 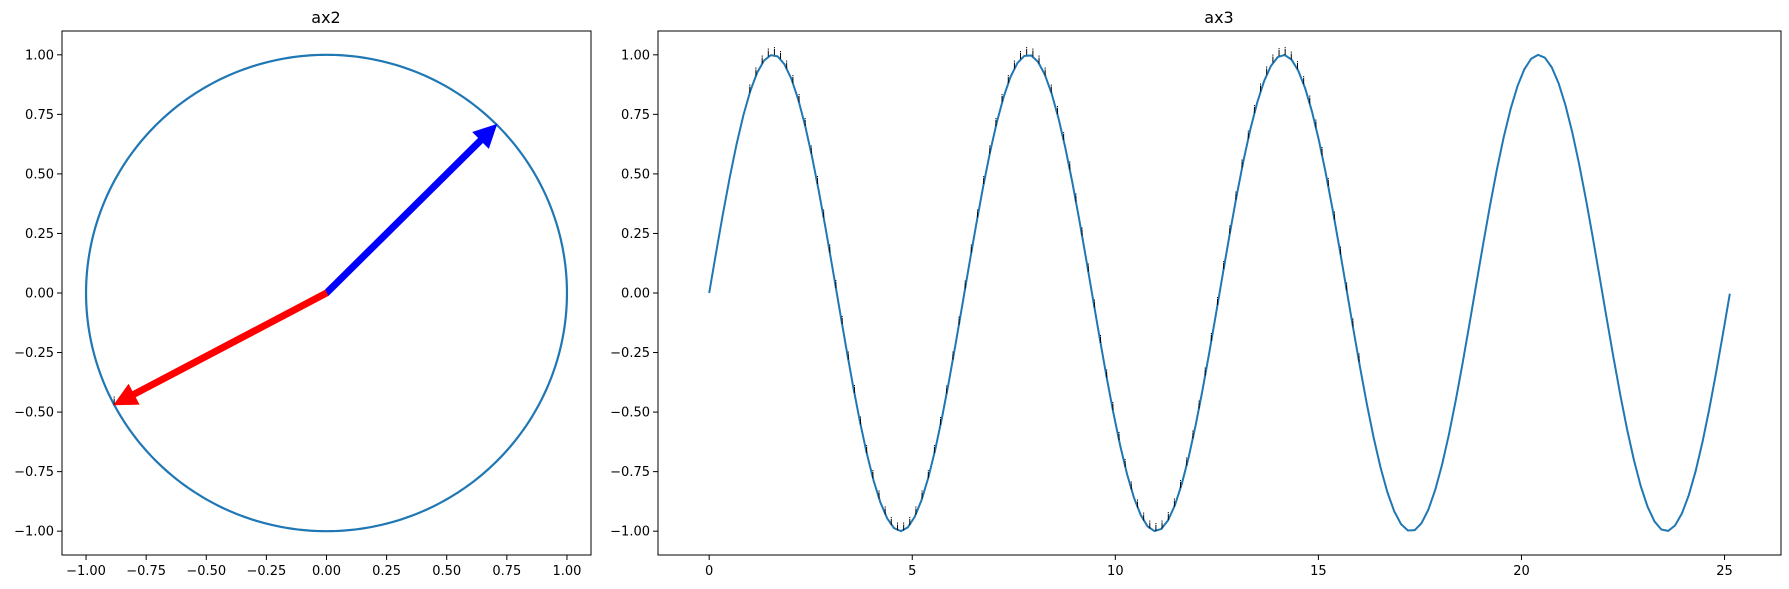 I want to click on x-tick-label: 20, so click(x=1521, y=571).